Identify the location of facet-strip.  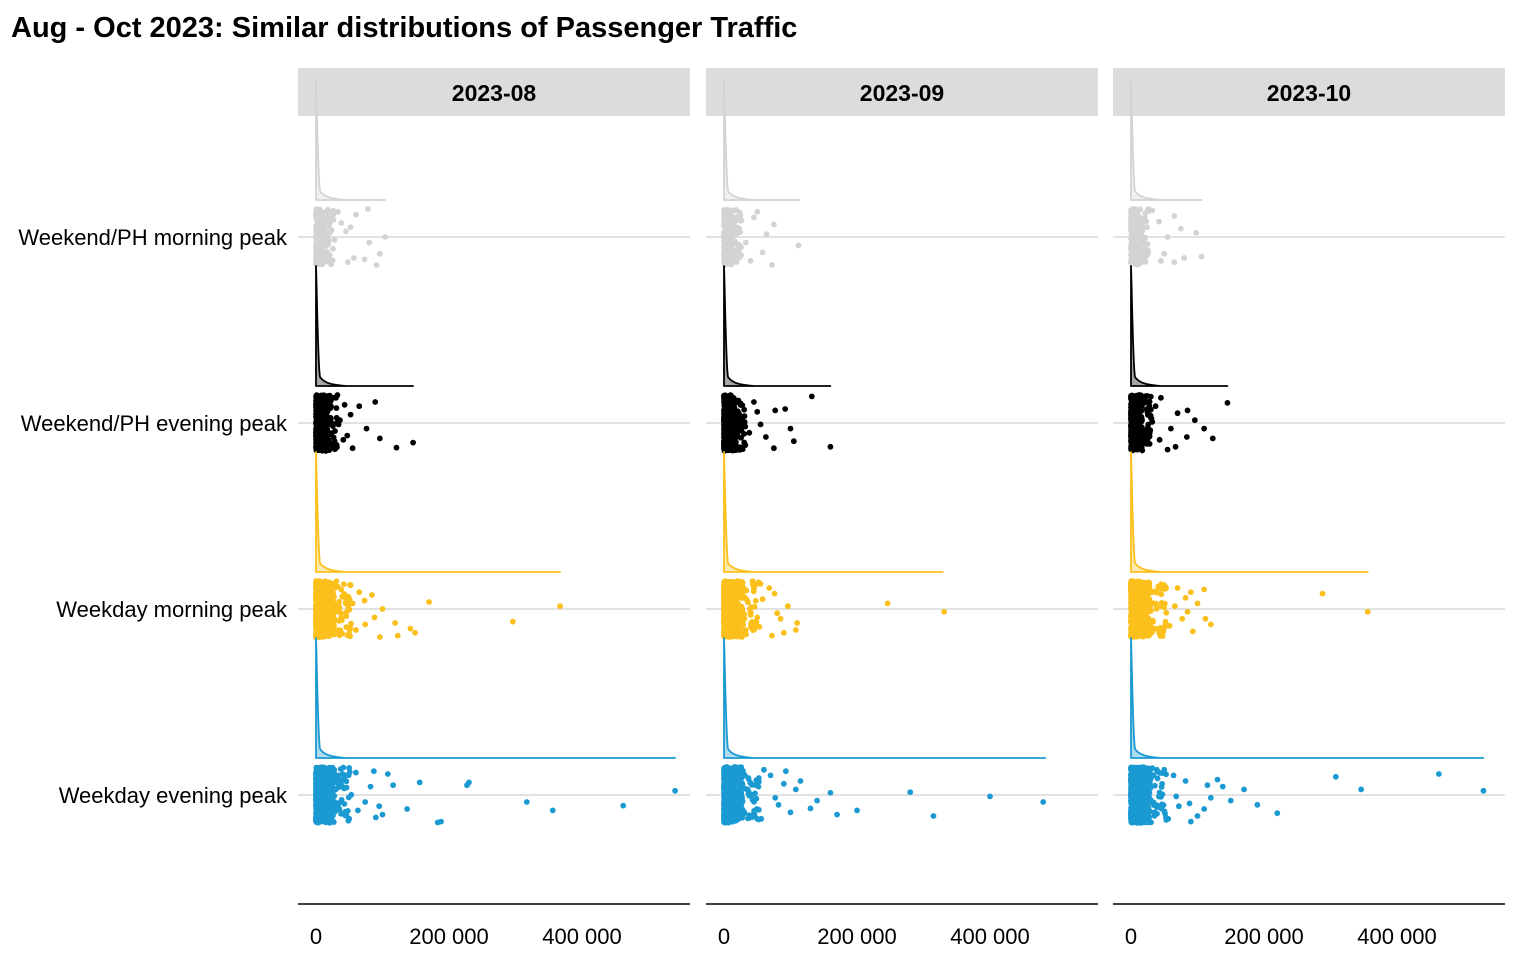
(902, 92).